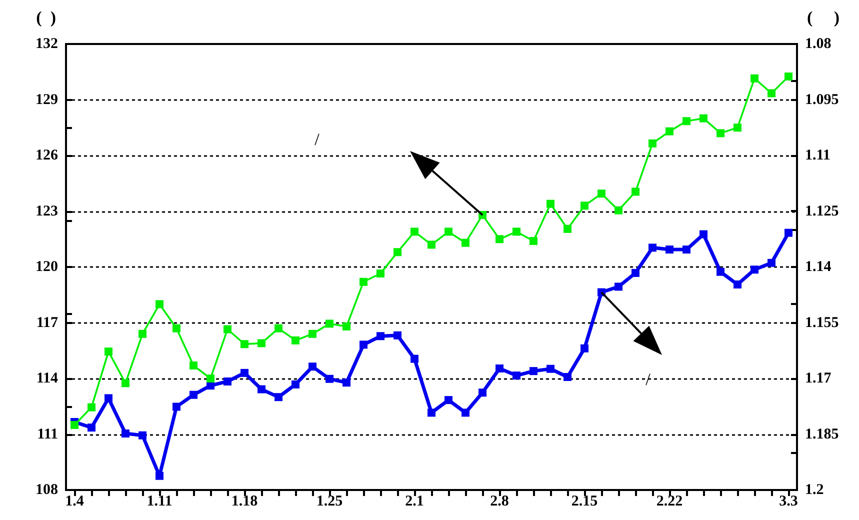  What do you see at coordinates (818, 378) in the screenshot?
I see `y2-tick-label: 1.17` at bounding box center [818, 378].